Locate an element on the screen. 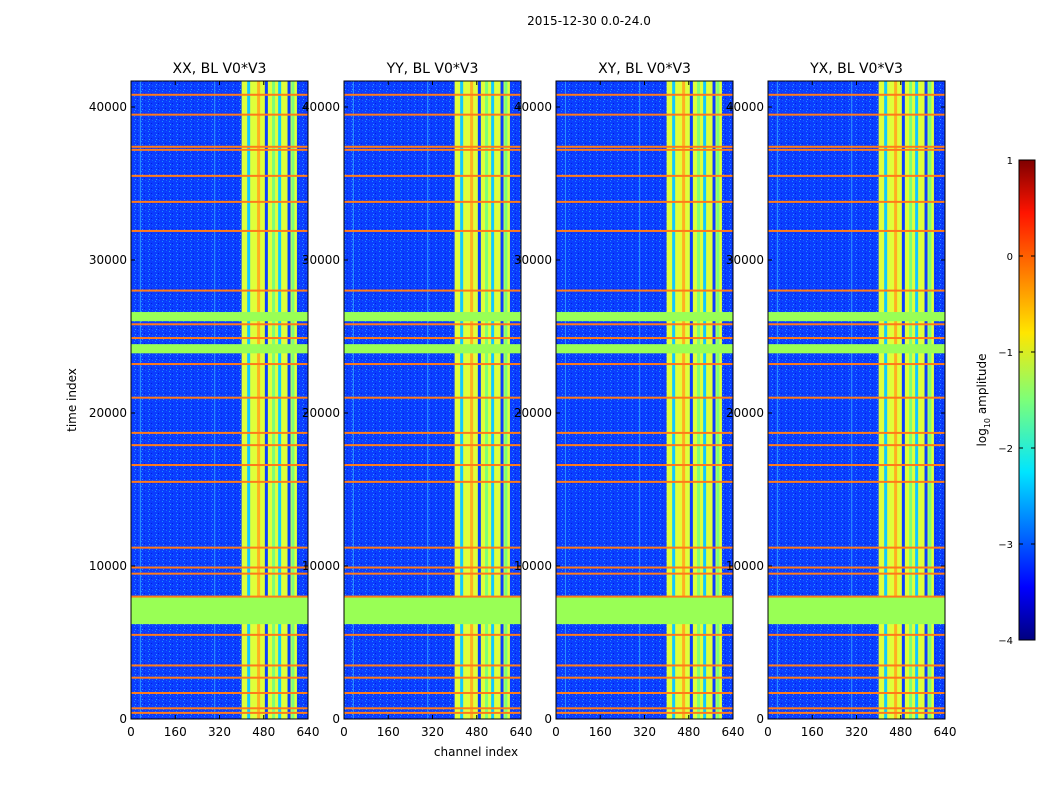  colorbar-tick-label: −4 is located at coordinates (1005, 641).